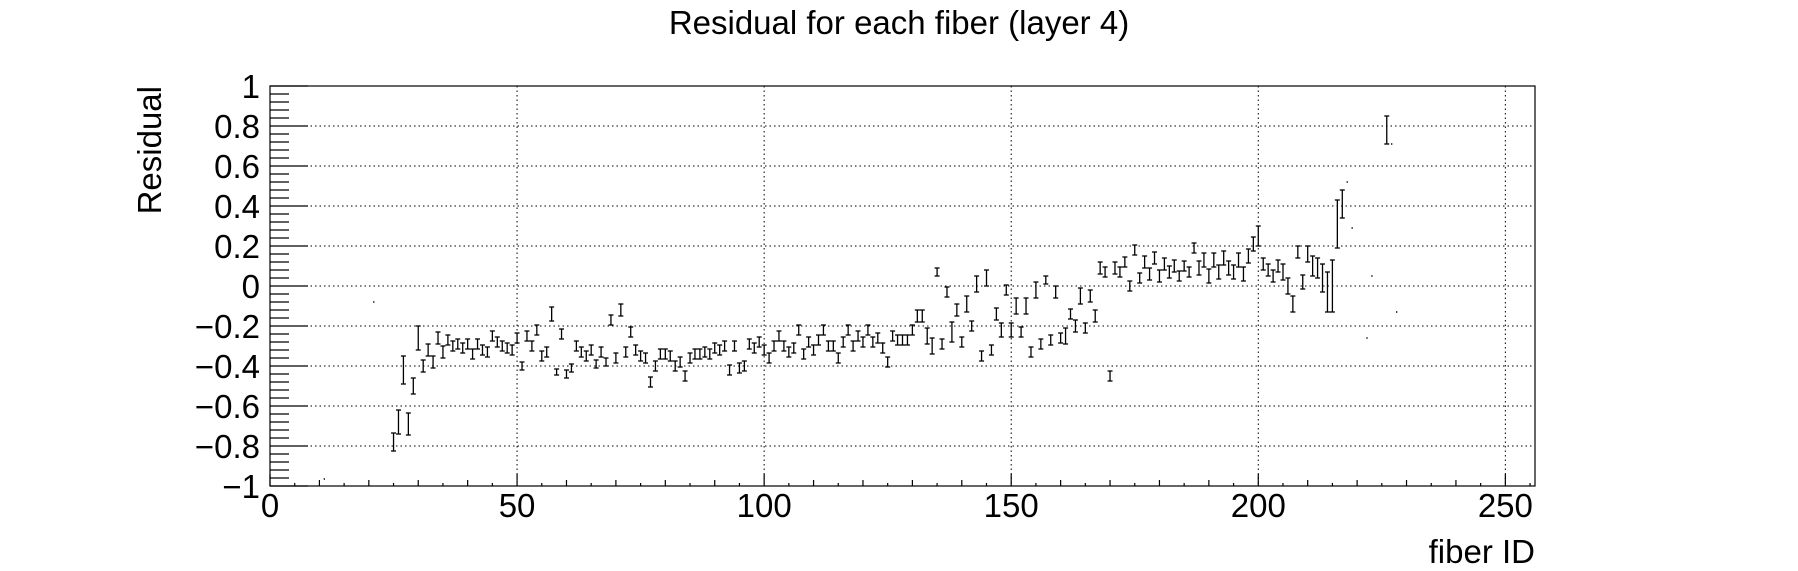  I want to click on y-tick-label: 0, so click(251, 286).